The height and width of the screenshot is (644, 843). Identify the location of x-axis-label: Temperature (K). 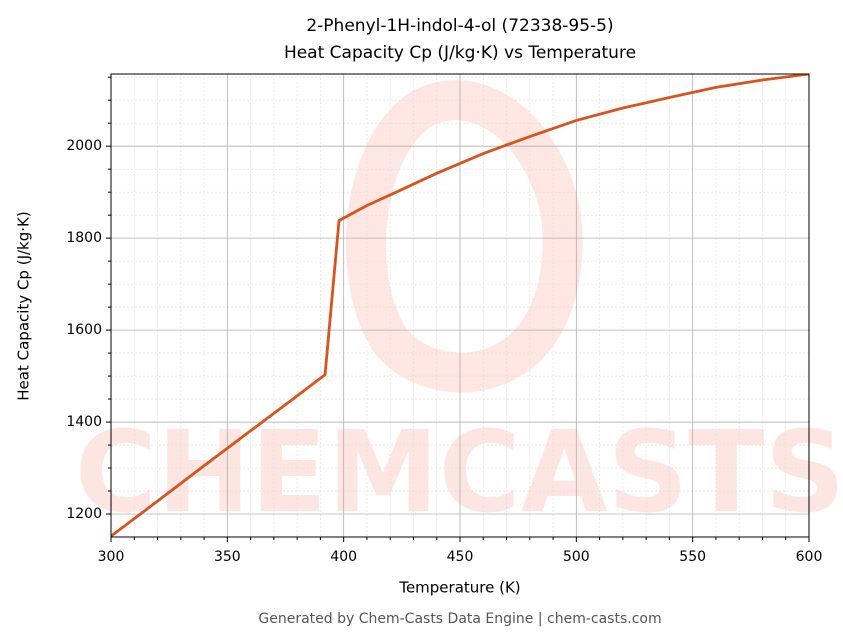
(459, 588).